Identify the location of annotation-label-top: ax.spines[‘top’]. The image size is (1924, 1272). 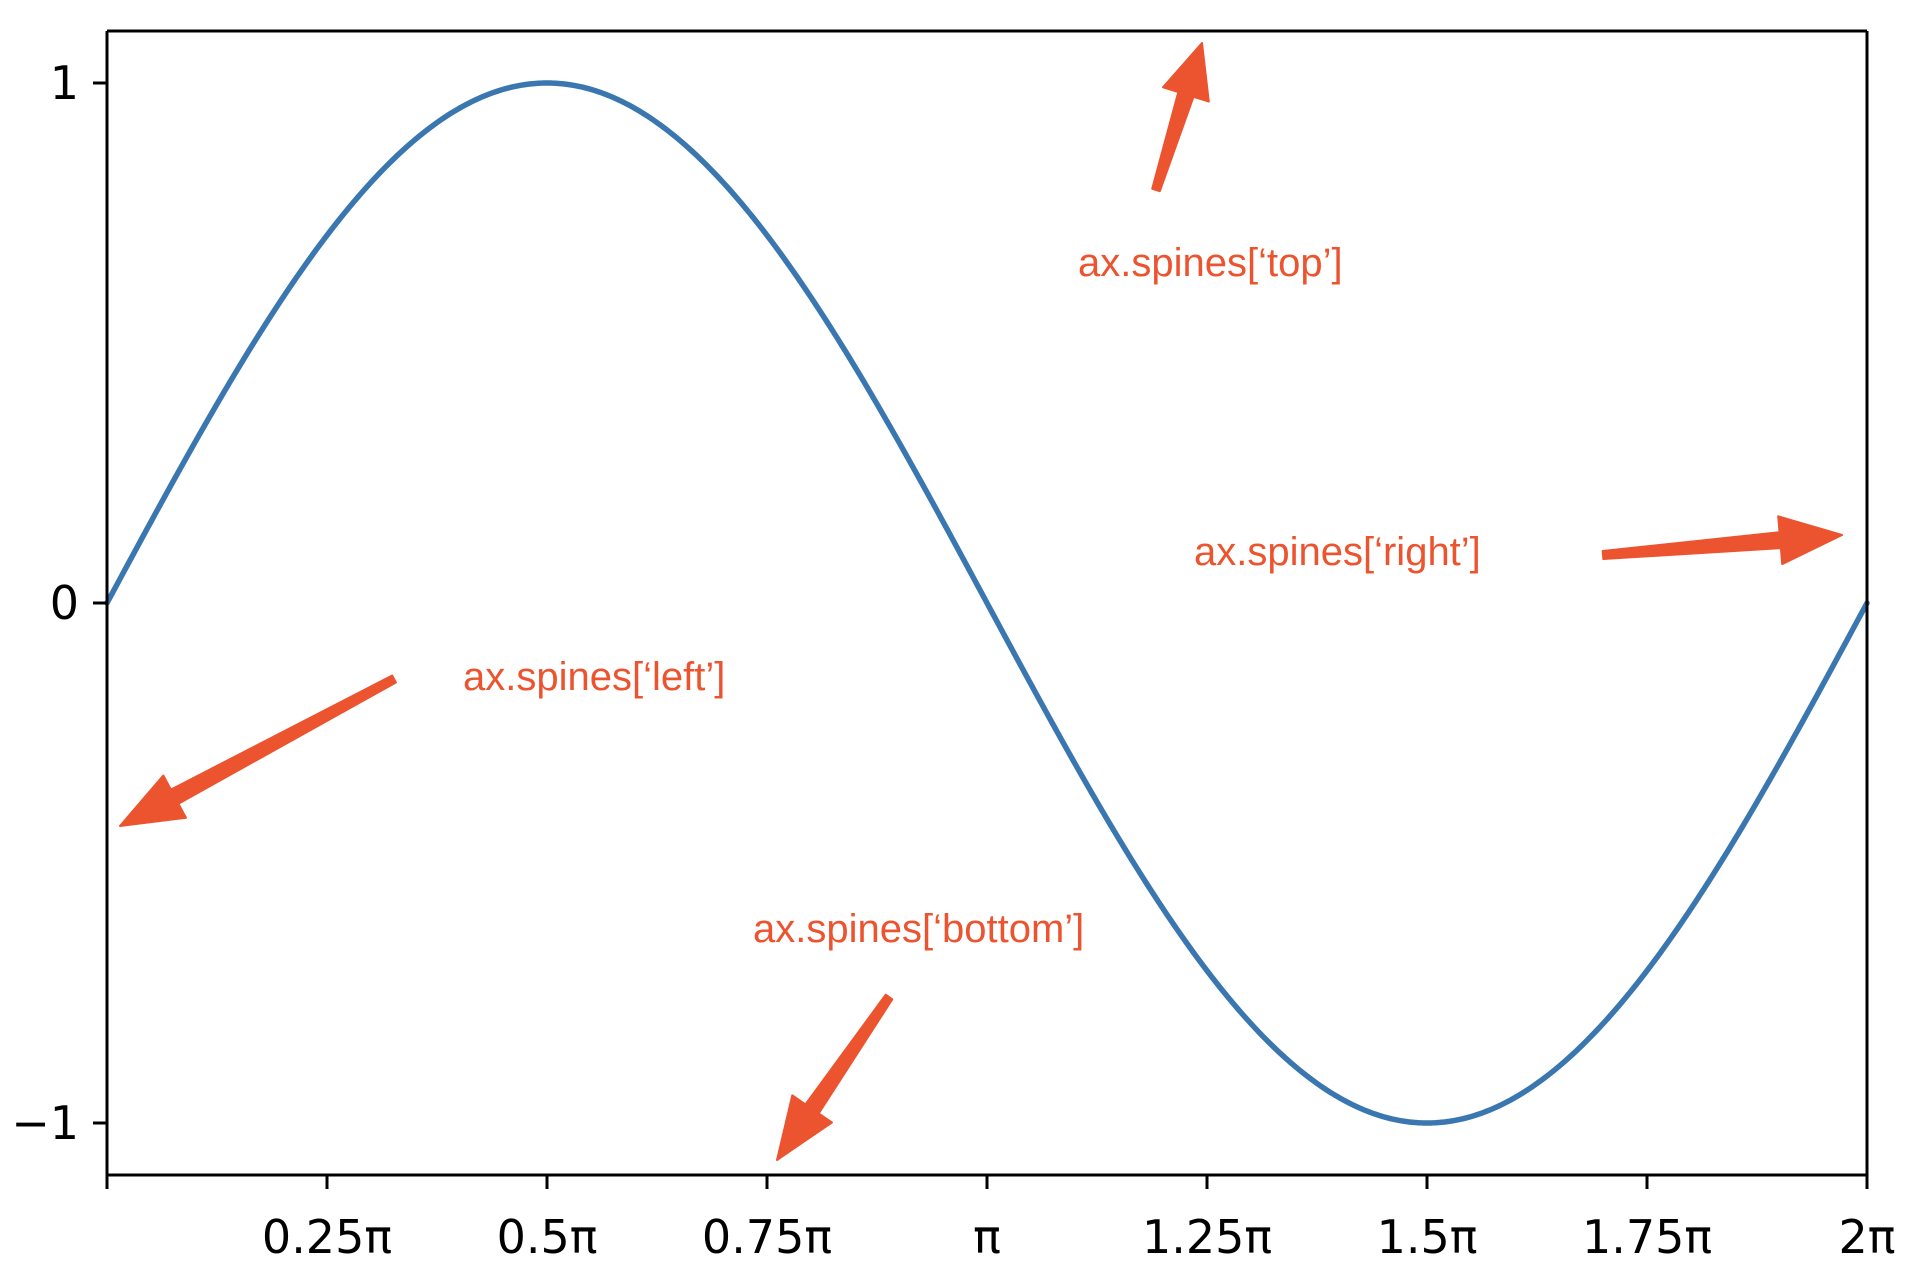
(1210, 263).